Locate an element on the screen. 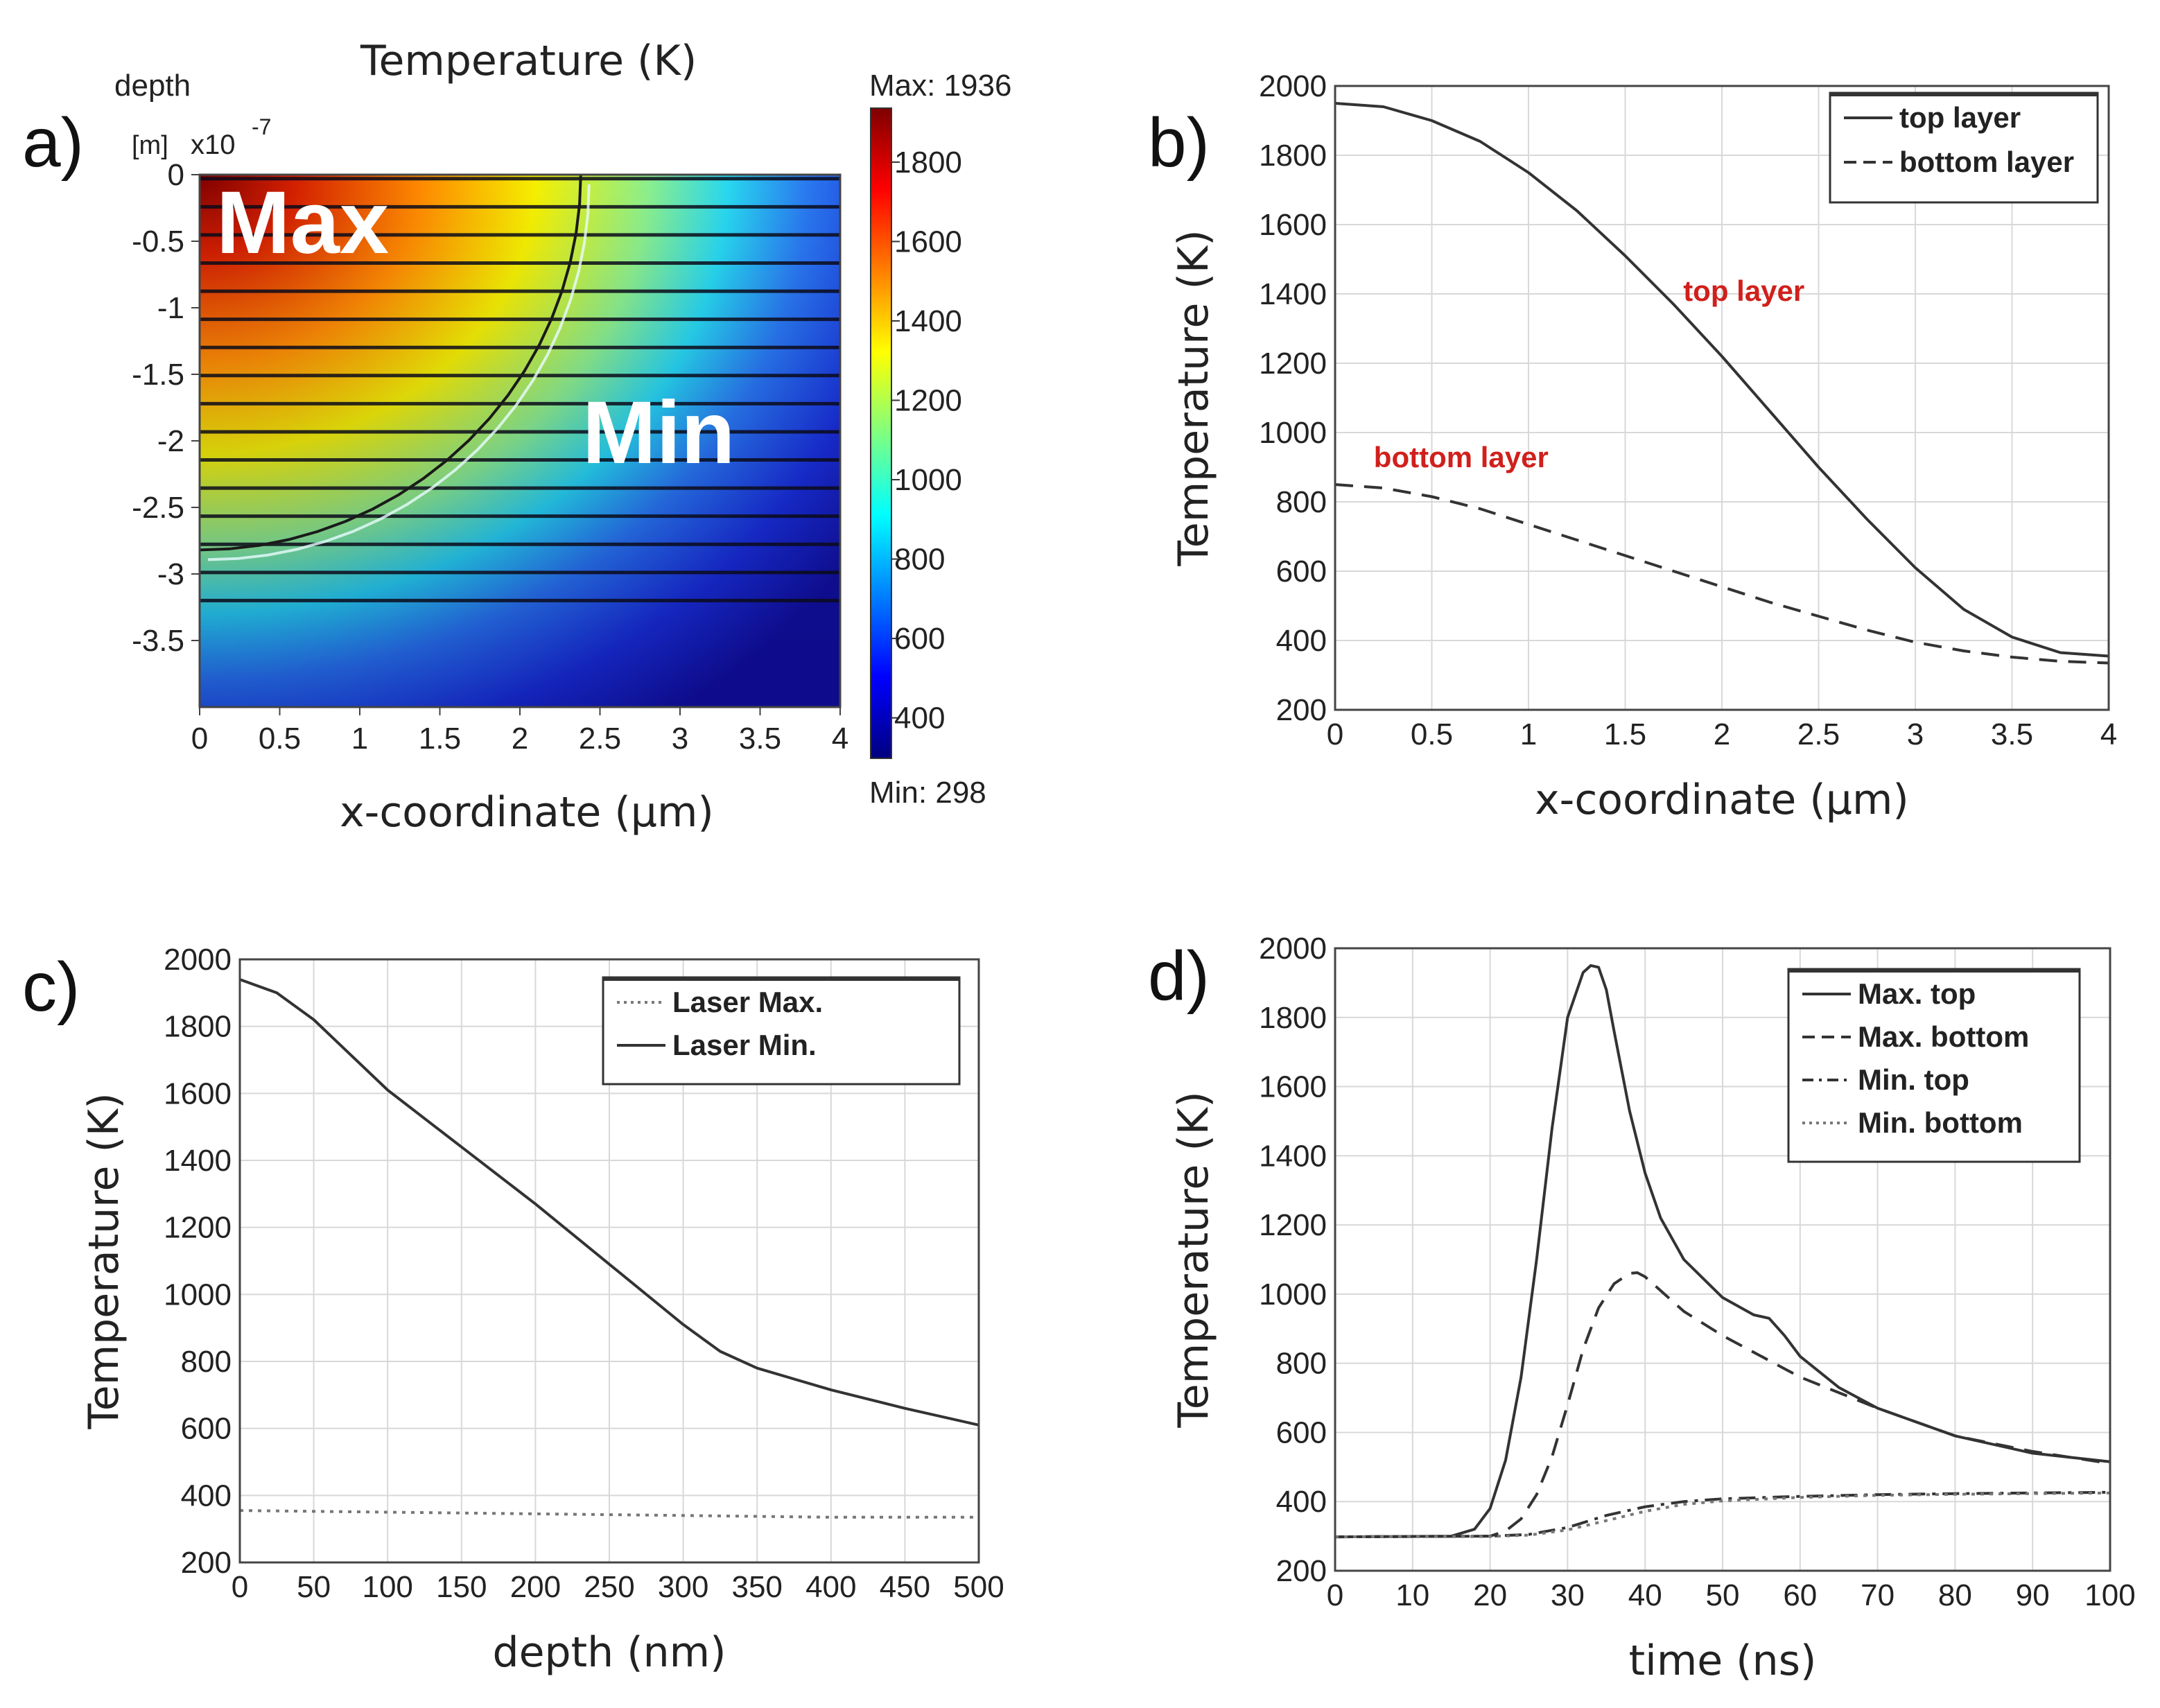 This screenshot has height=1708, width=2160. panel-a-label: a) is located at coordinates (53, 143).